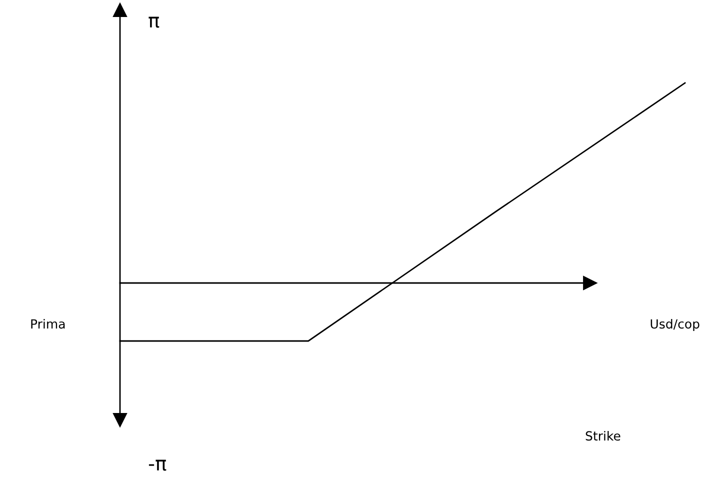  Describe the element at coordinates (603, 435) in the screenshot. I see `text: Strike` at that location.